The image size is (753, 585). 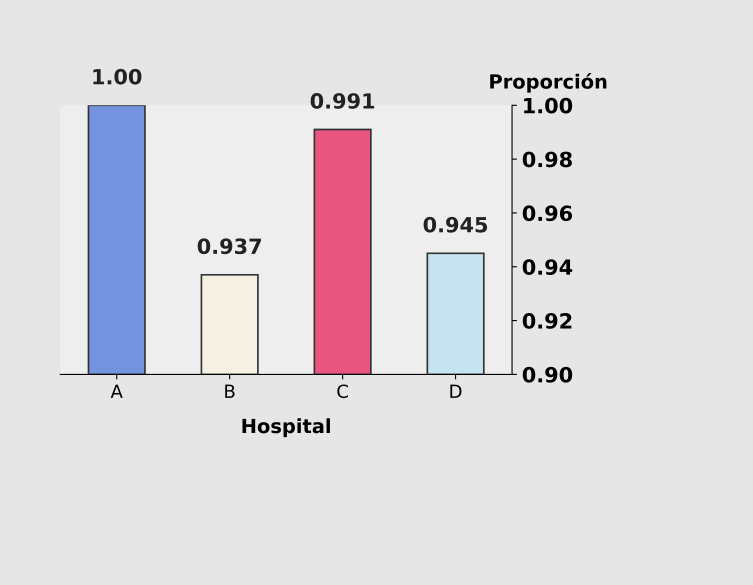 What do you see at coordinates (547, 267) in the screenshot?
I see `y-tick-label: 0.94` at bounding box center [547, 267].